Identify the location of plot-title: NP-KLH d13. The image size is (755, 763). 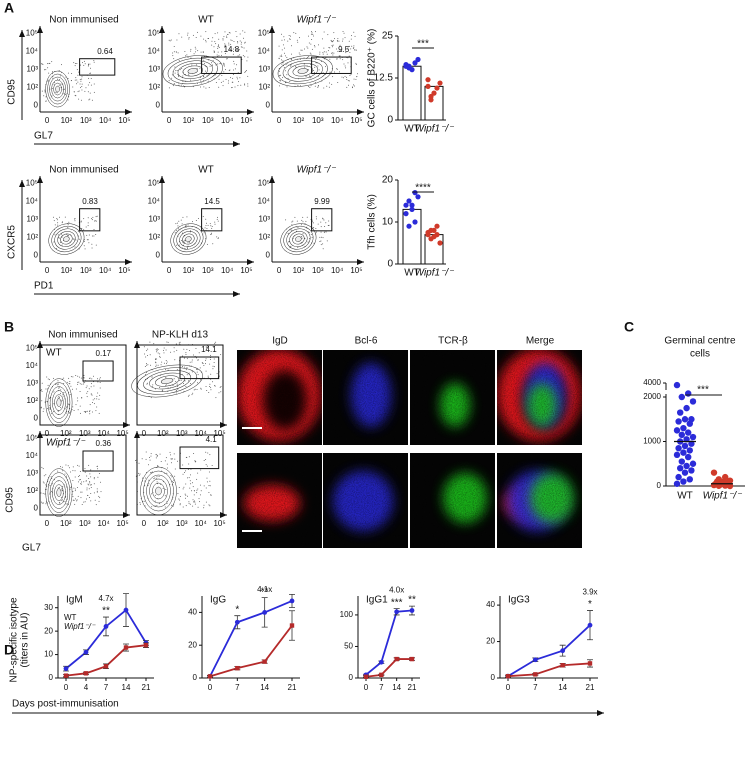
(180, 335).